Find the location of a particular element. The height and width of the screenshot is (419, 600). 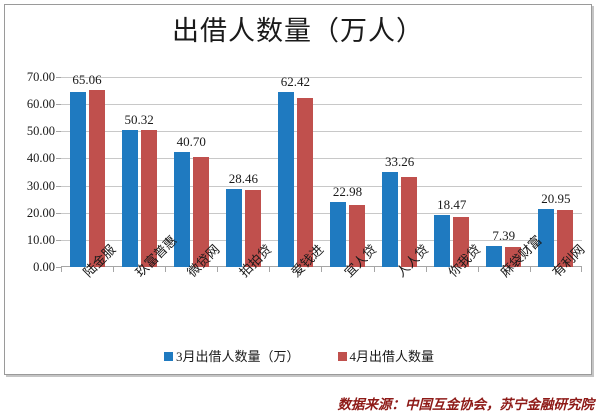

bar-group: 62.42 is located at coordinates (295, 173).